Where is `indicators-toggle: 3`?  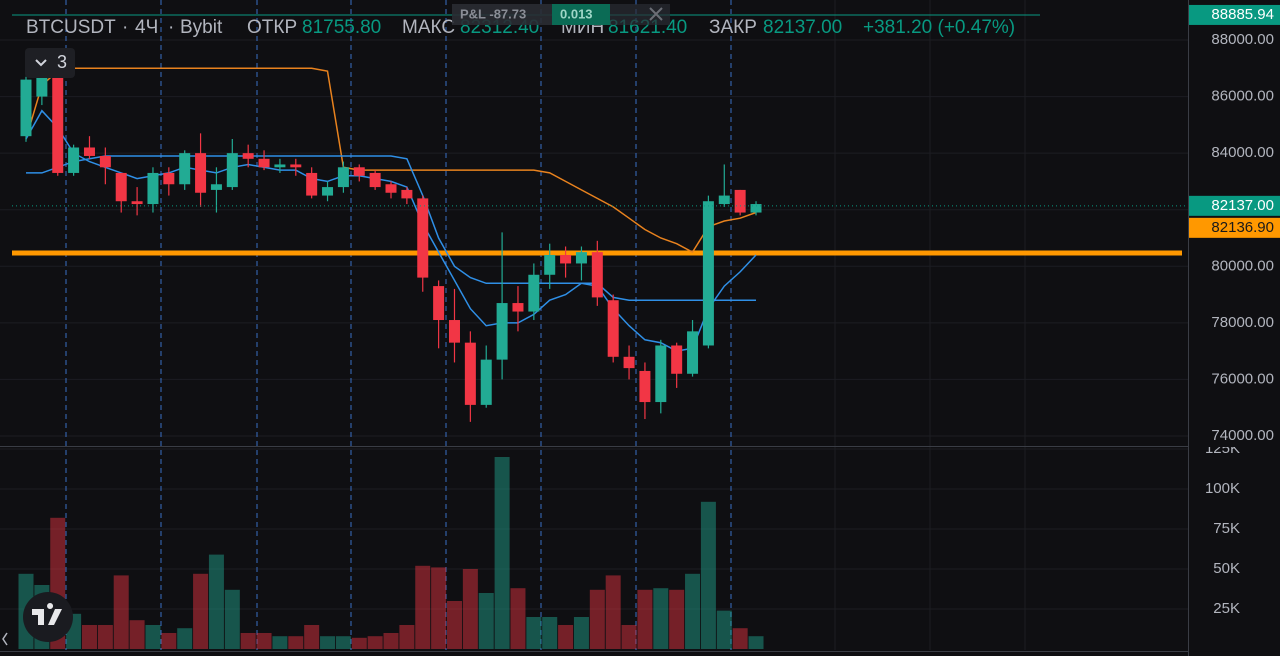
indicators-toggle: 3 is located at coordinates (50, 63).